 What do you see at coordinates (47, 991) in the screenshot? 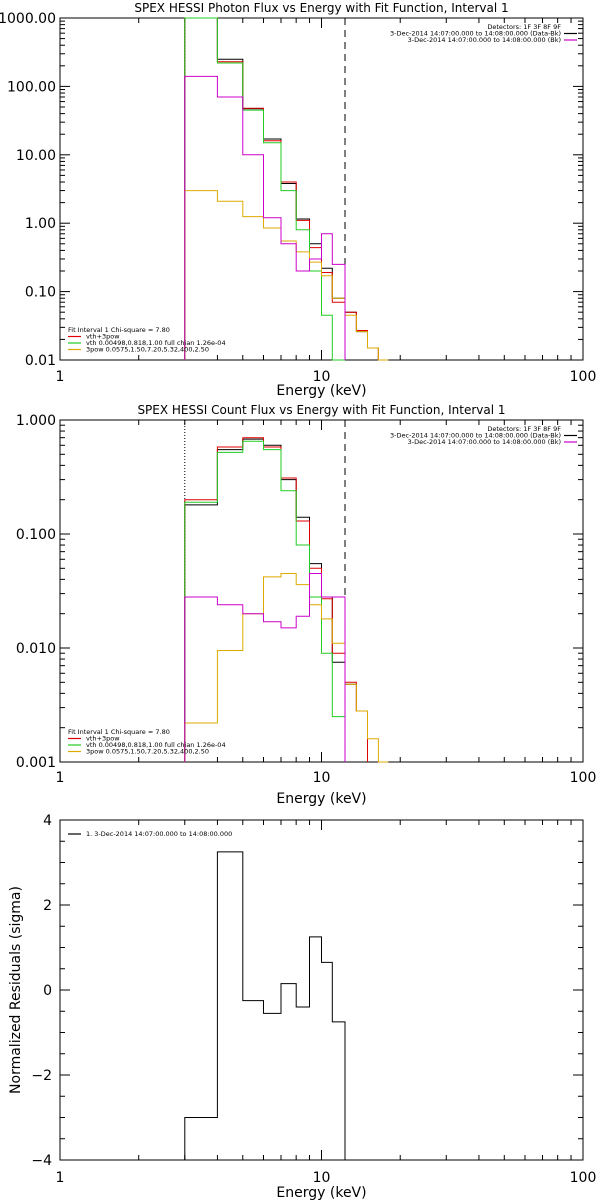
I see `y-tick-label: 0` at bounding box center [47, 991].